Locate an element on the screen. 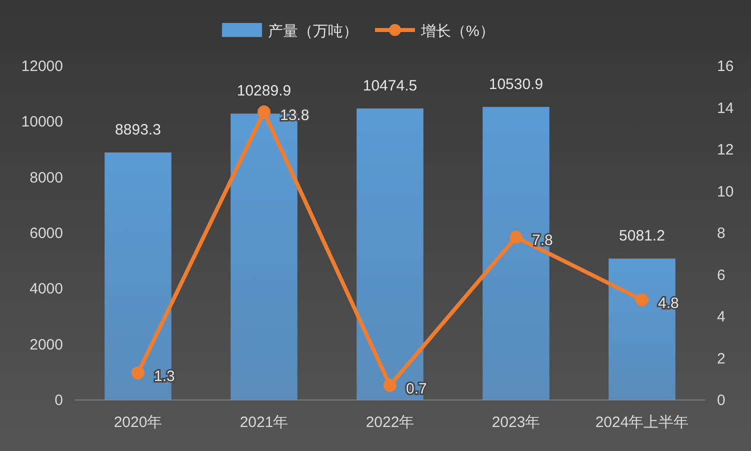 The width and height of the screenshot is (751, 451). y2-tick-label: 6 is located at coordinates (721, 275).